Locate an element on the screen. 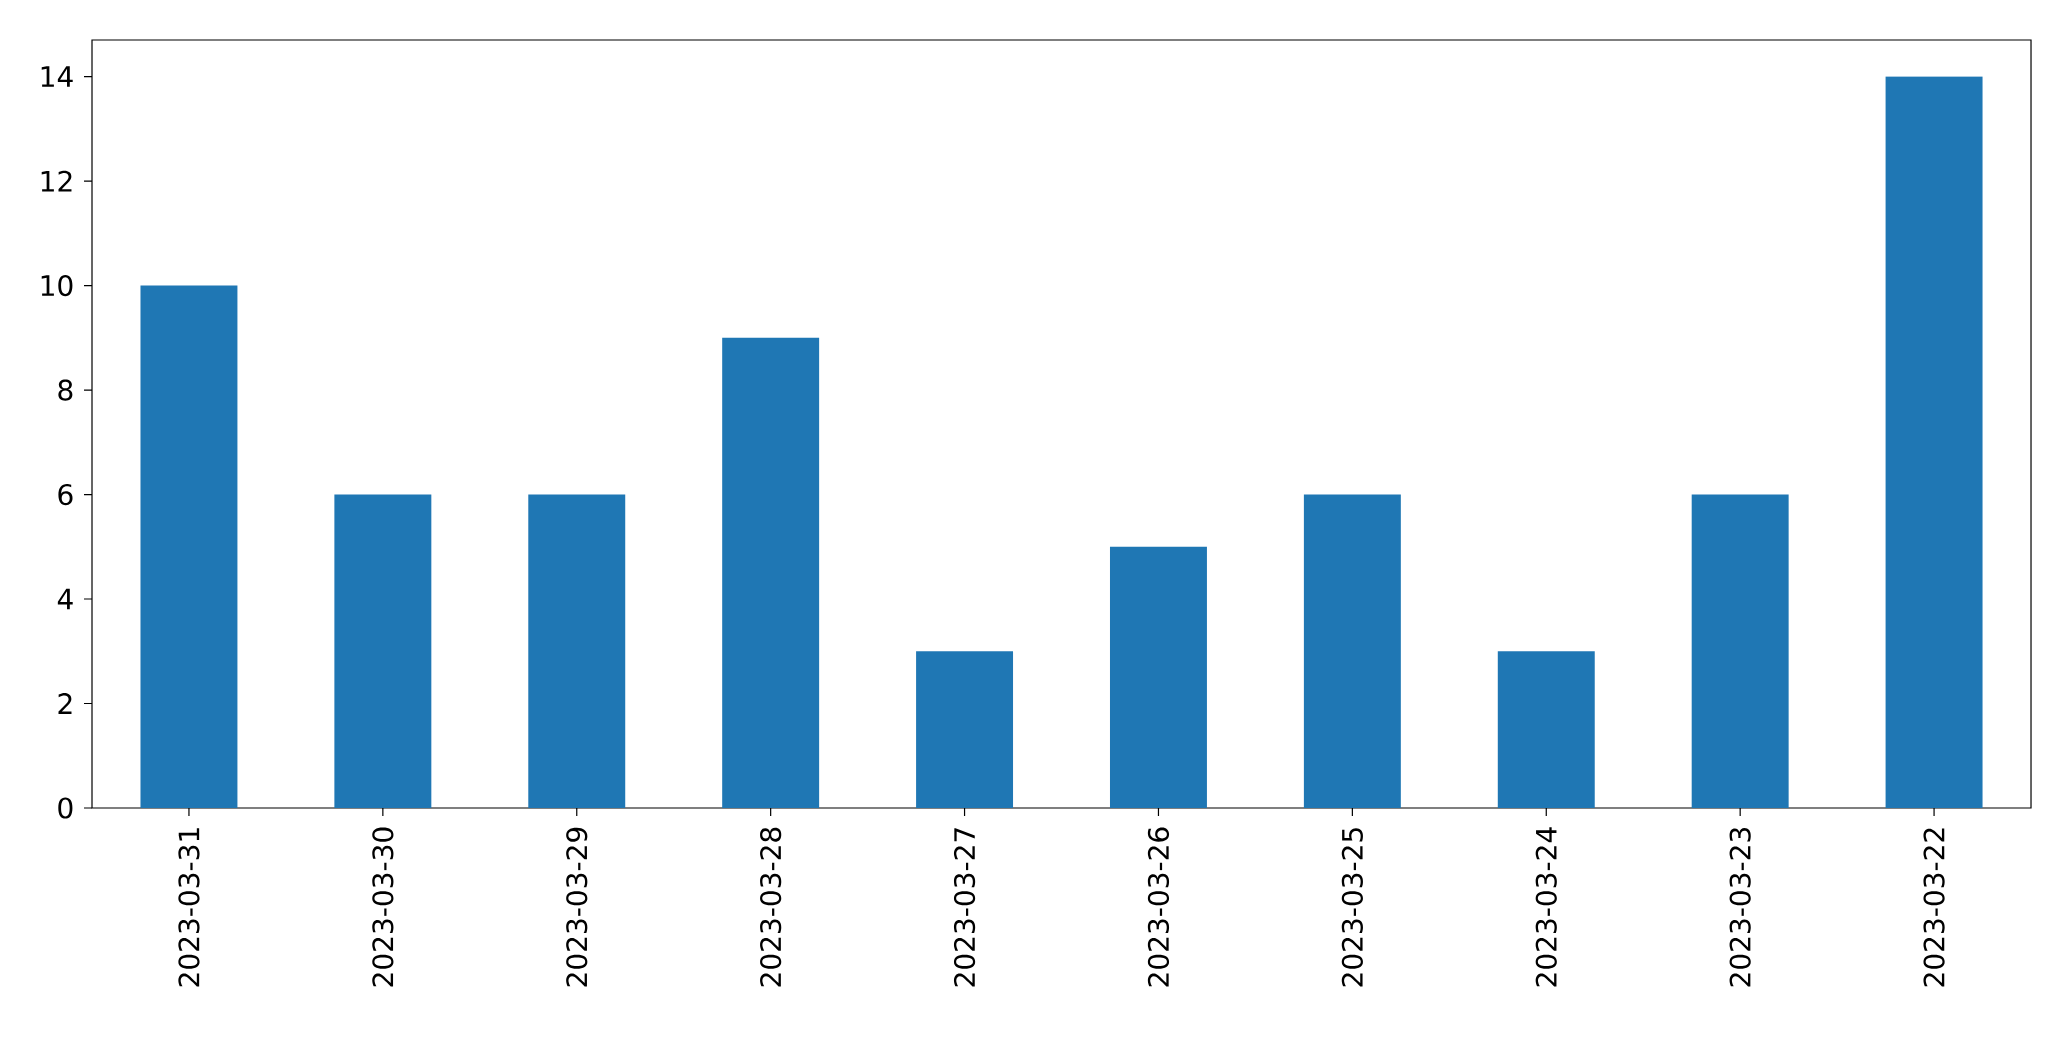 The height and width of the screenshot is (1061, 2071). y-tick-label: 2 is located at coordinates (65, 703).